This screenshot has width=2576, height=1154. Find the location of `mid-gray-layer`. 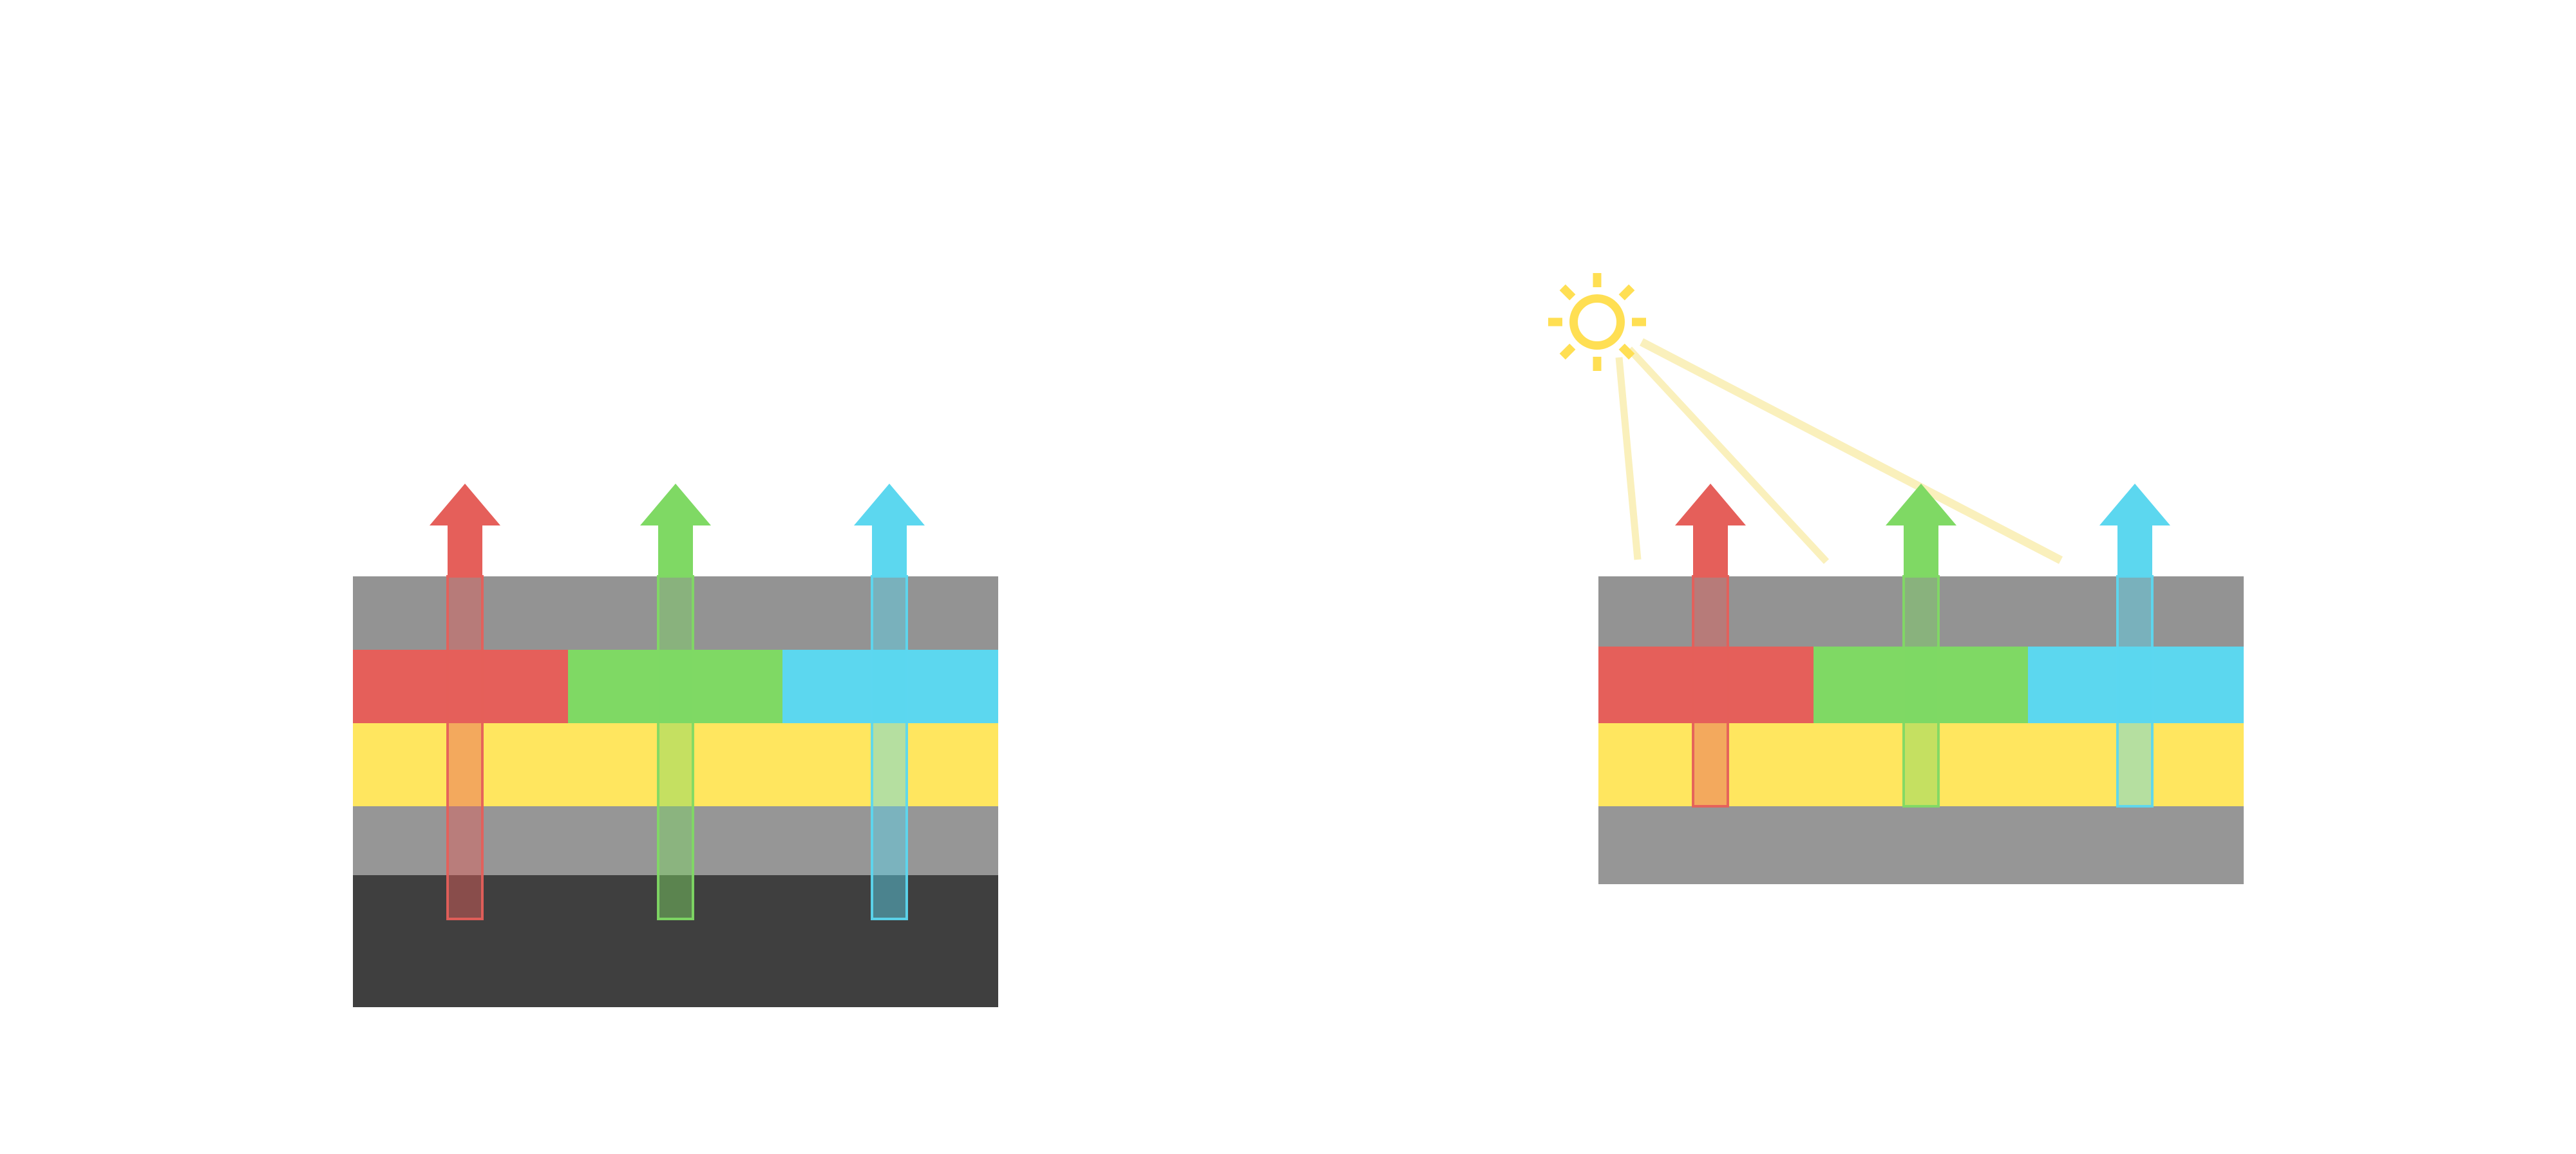

mid-gray-layer is located at coordinates (676, 840).